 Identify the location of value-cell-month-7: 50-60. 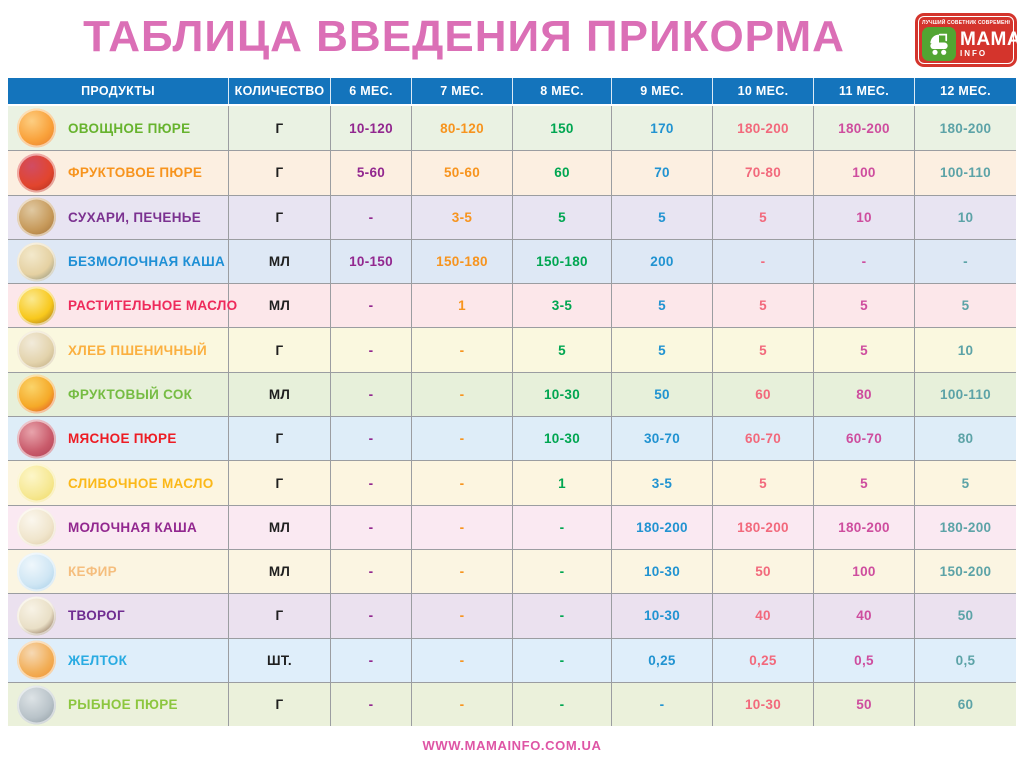
(461, 173).